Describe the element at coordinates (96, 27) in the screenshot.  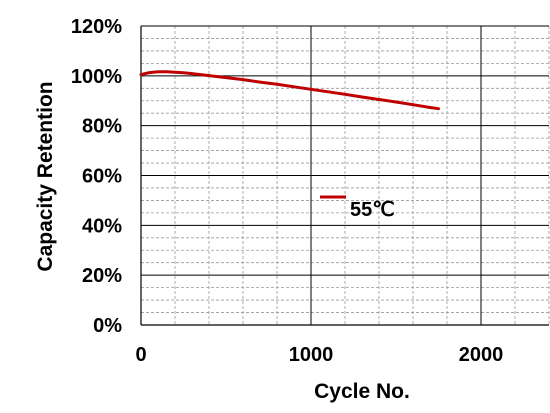
I see `y-tick-label: 120%` at that location.